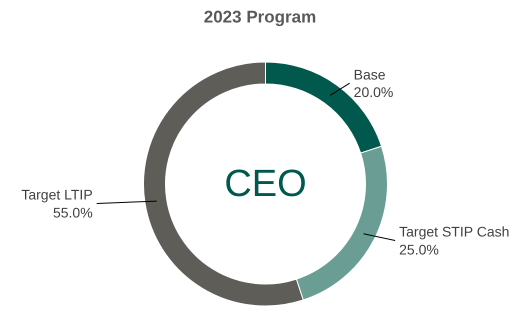  I want to click on slice-label: Base, so click(370, 74).